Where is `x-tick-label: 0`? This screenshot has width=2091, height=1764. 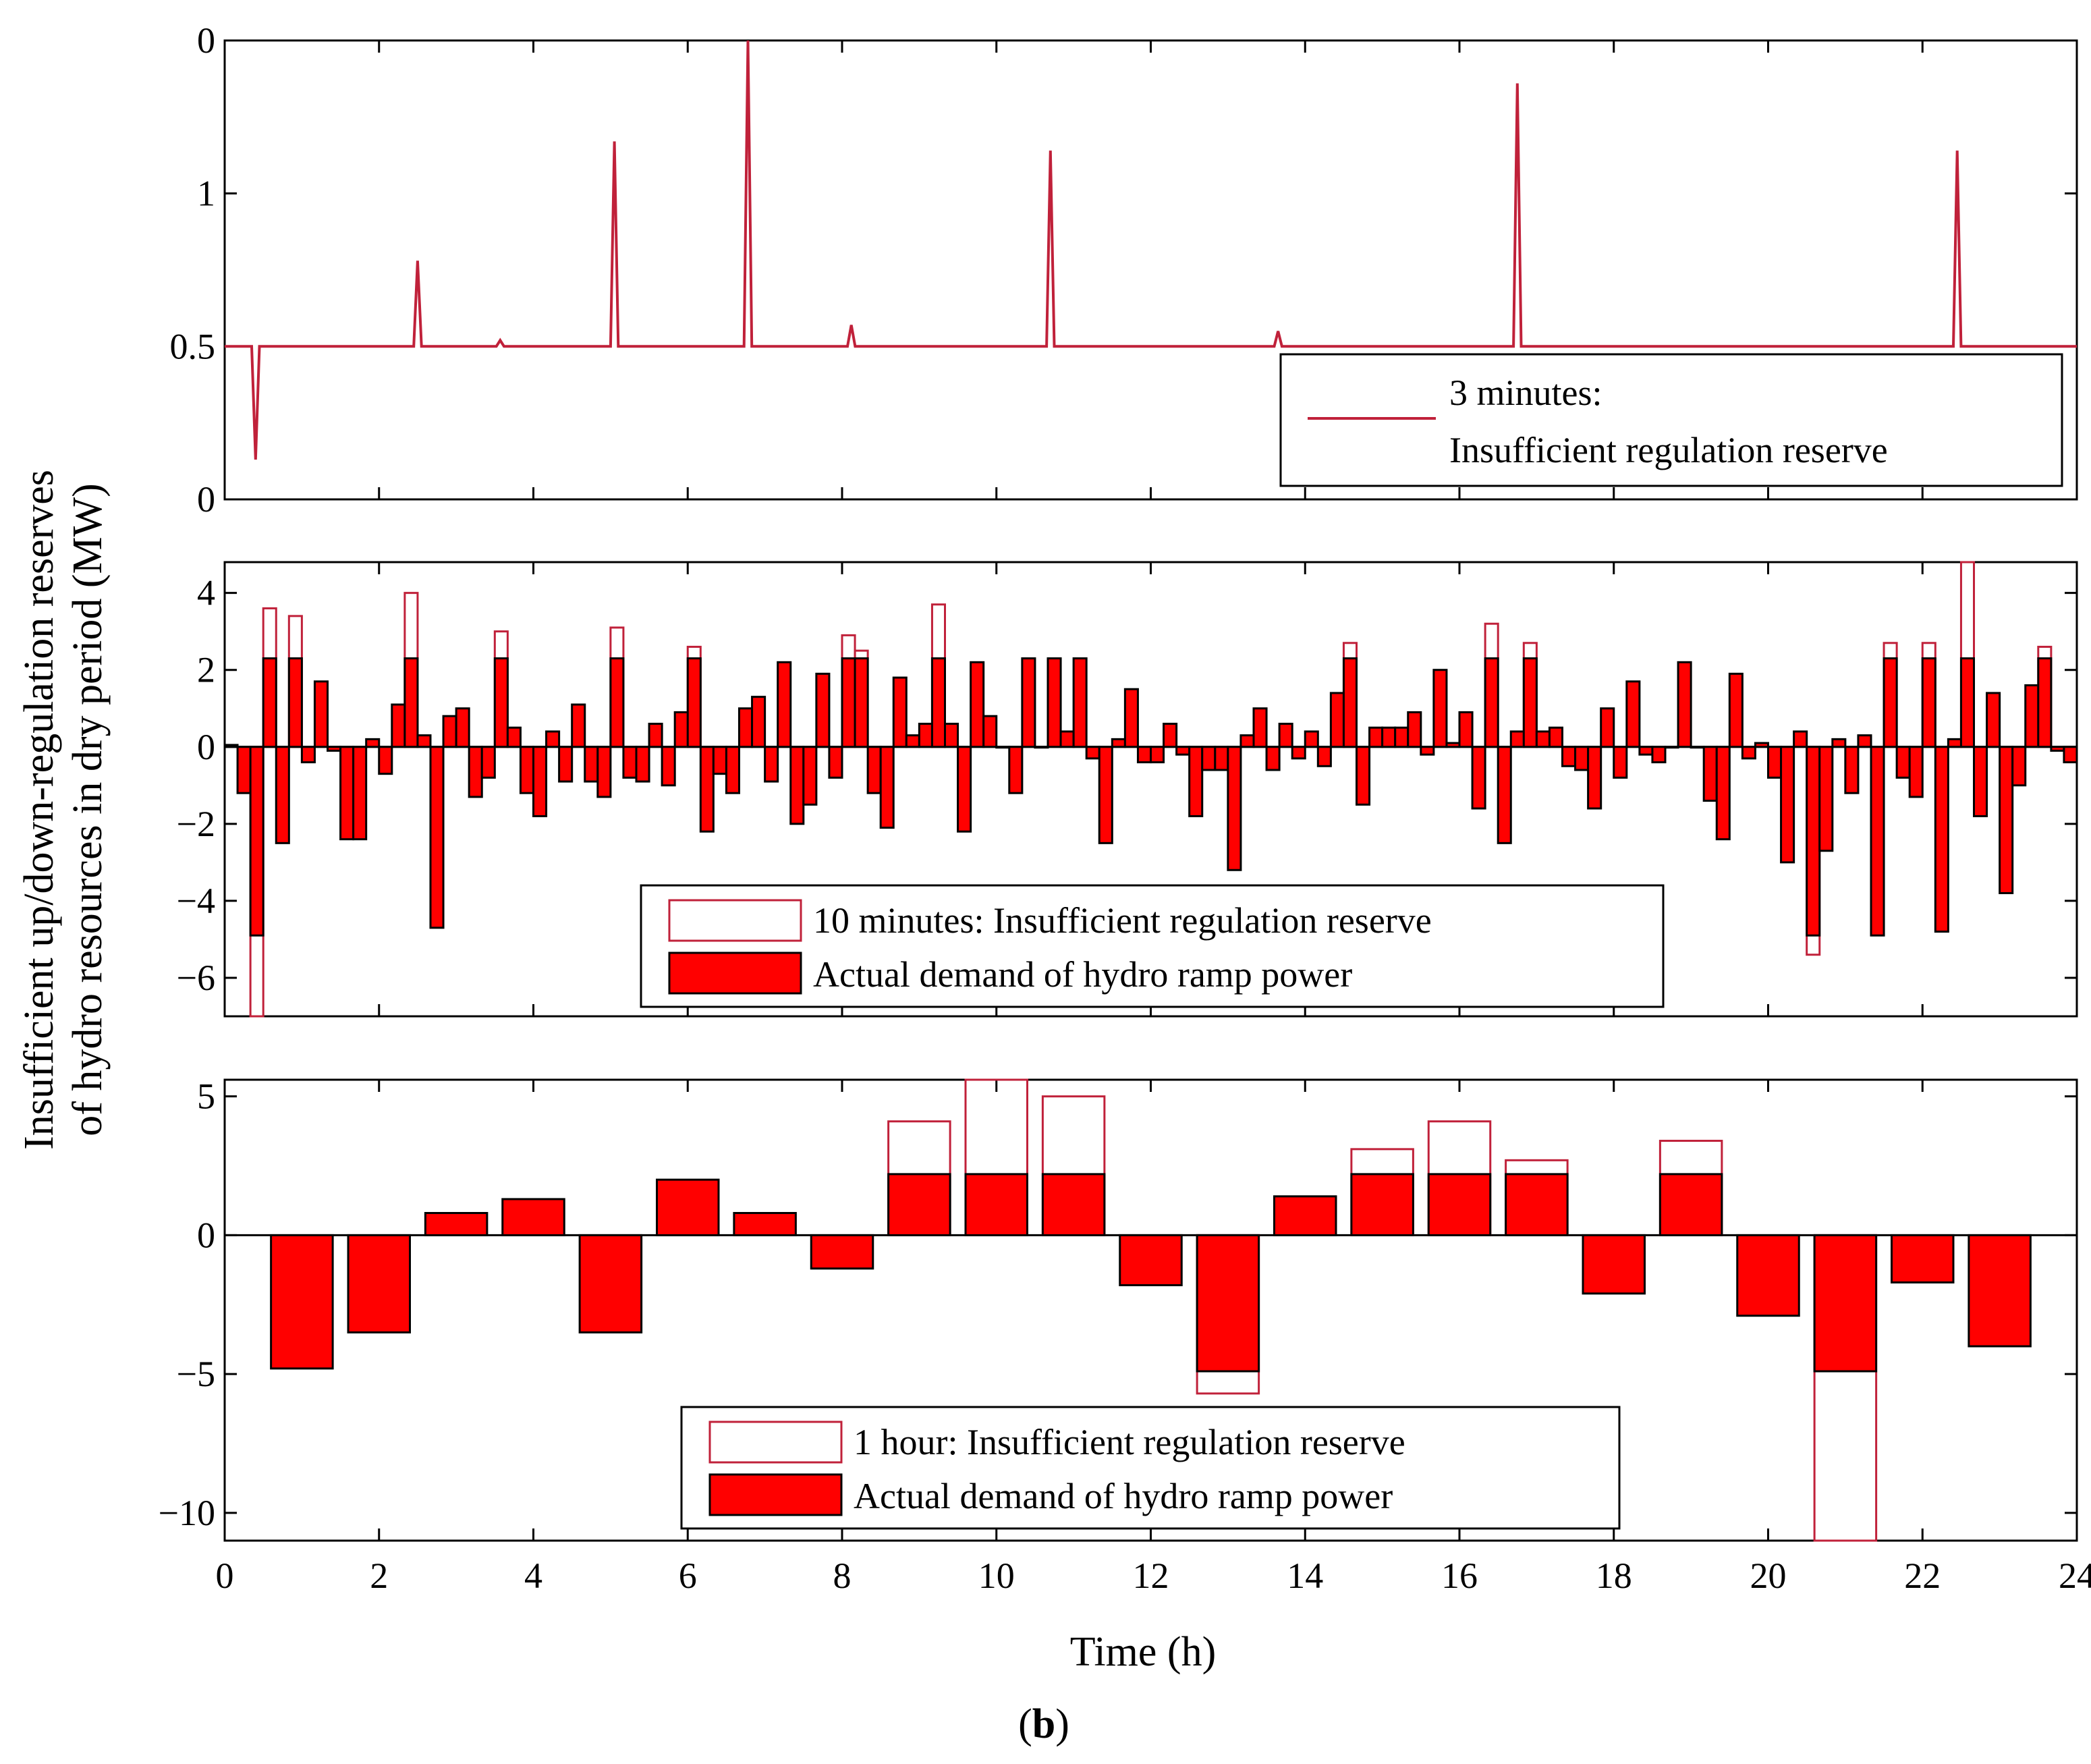 x-tick-label: 0 is located at coordinates (225, 1575).